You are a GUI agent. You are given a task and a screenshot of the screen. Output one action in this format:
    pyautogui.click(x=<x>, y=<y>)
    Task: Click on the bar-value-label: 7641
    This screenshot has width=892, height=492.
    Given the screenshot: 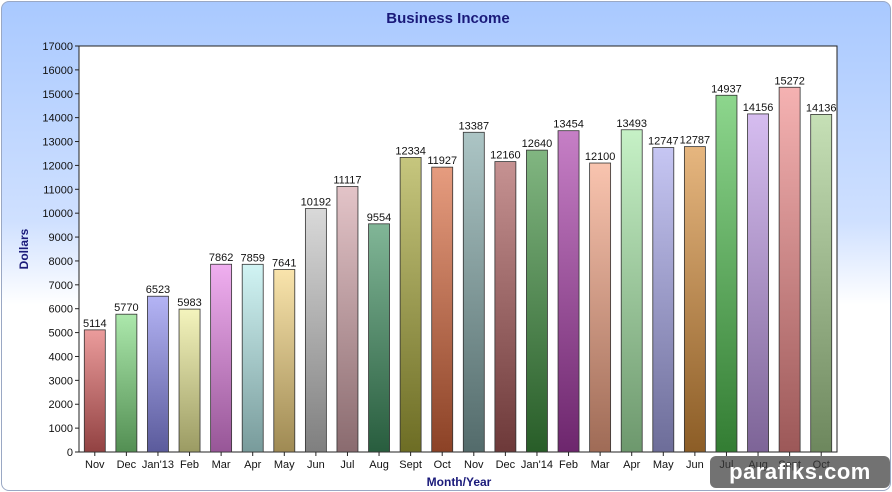 What is the action you would take?
    pyautogui.click(x=284, y=264)
    